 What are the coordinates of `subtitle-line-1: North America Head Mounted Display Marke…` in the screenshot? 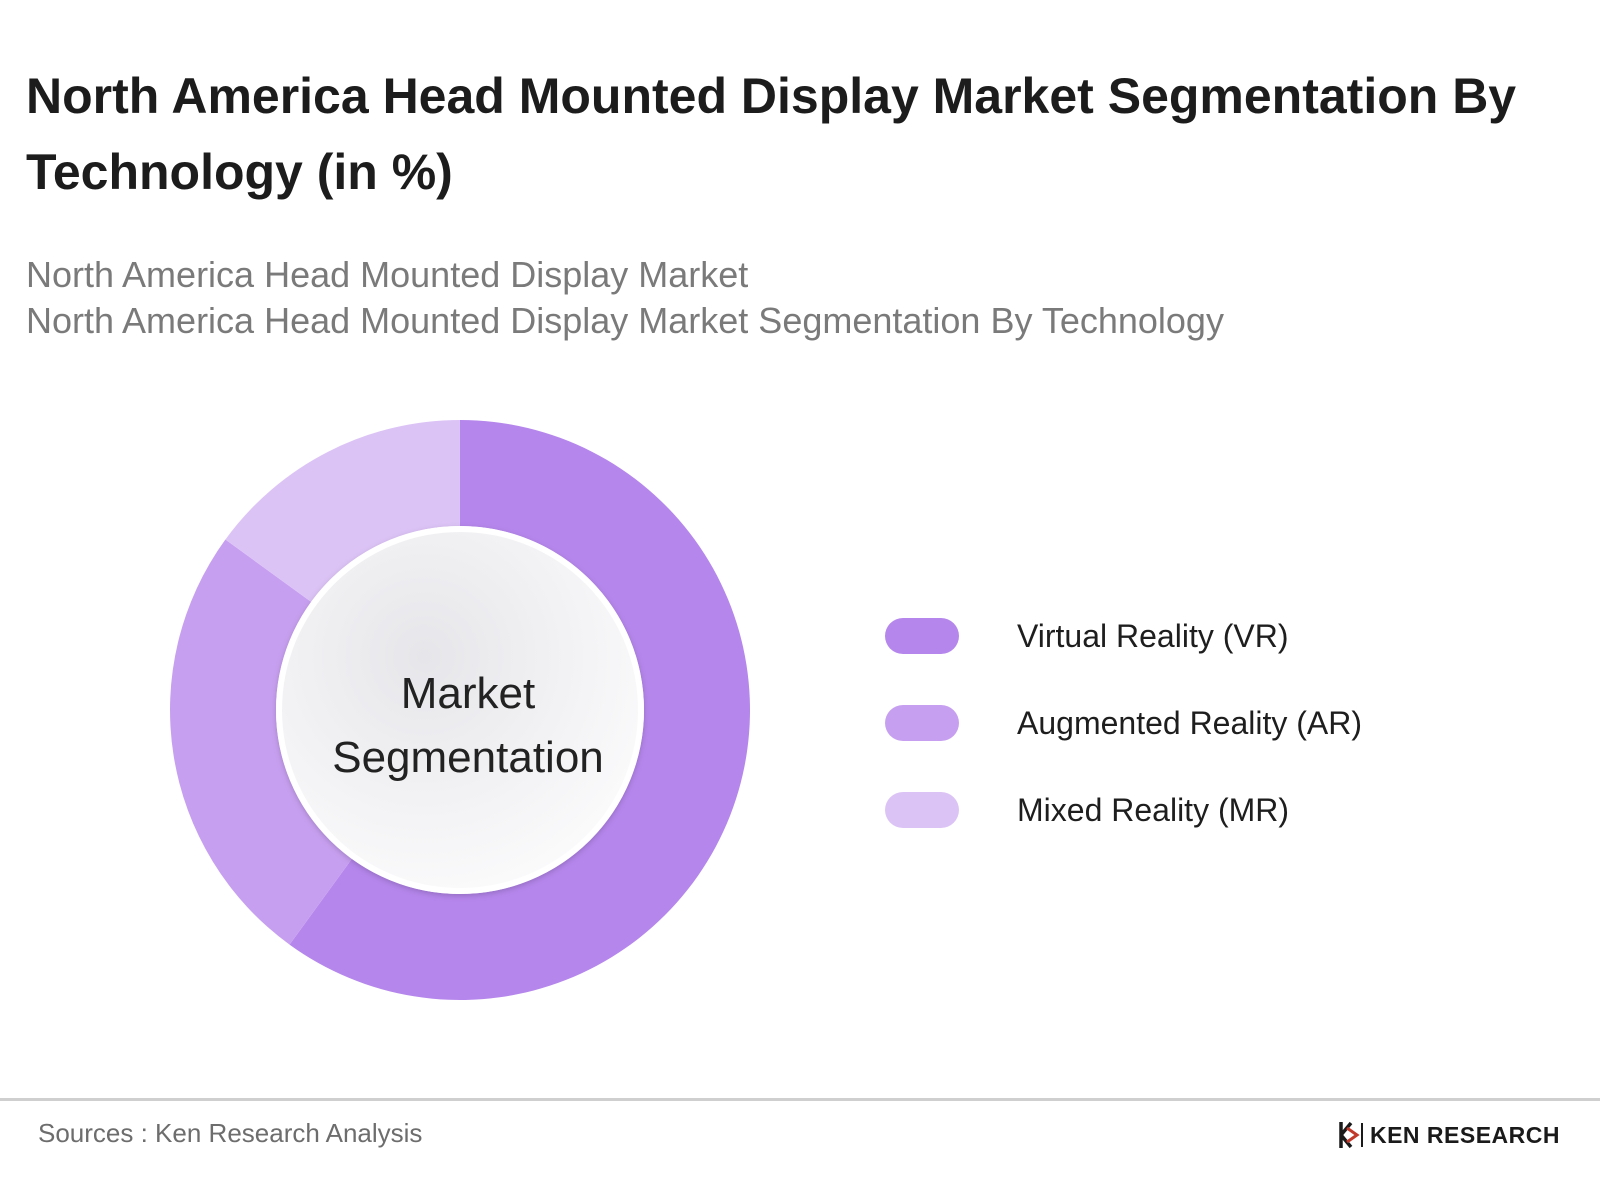 It's located at (387, 274).